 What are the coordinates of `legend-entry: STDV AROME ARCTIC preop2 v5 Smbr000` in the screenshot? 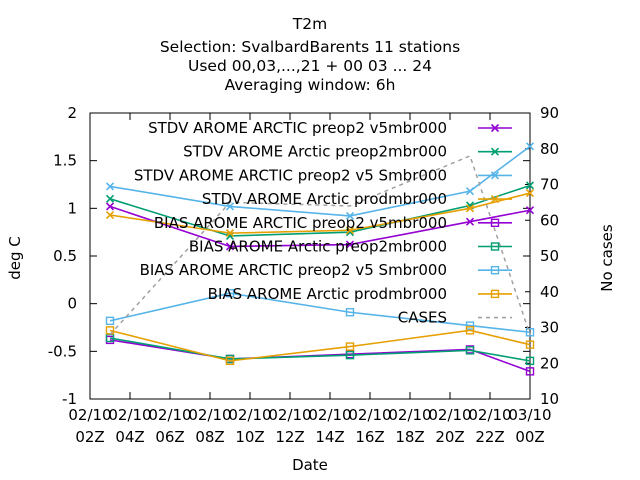 It's located at (323, 175).